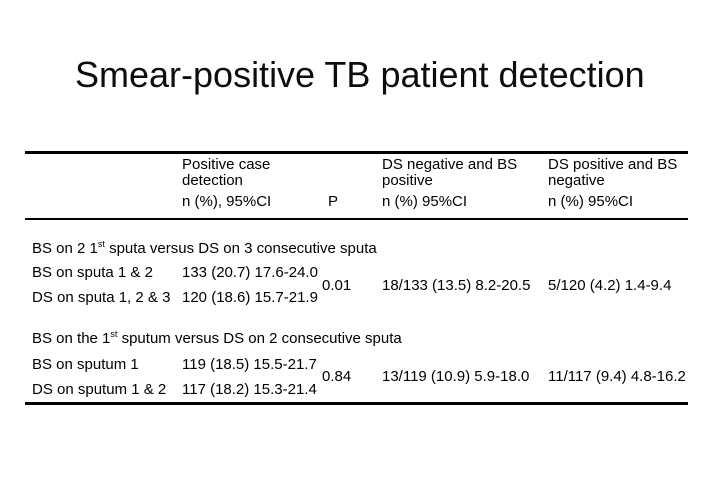  I want to click on column-header-positive-case-detection: Positive case detection, so click(226, 172).